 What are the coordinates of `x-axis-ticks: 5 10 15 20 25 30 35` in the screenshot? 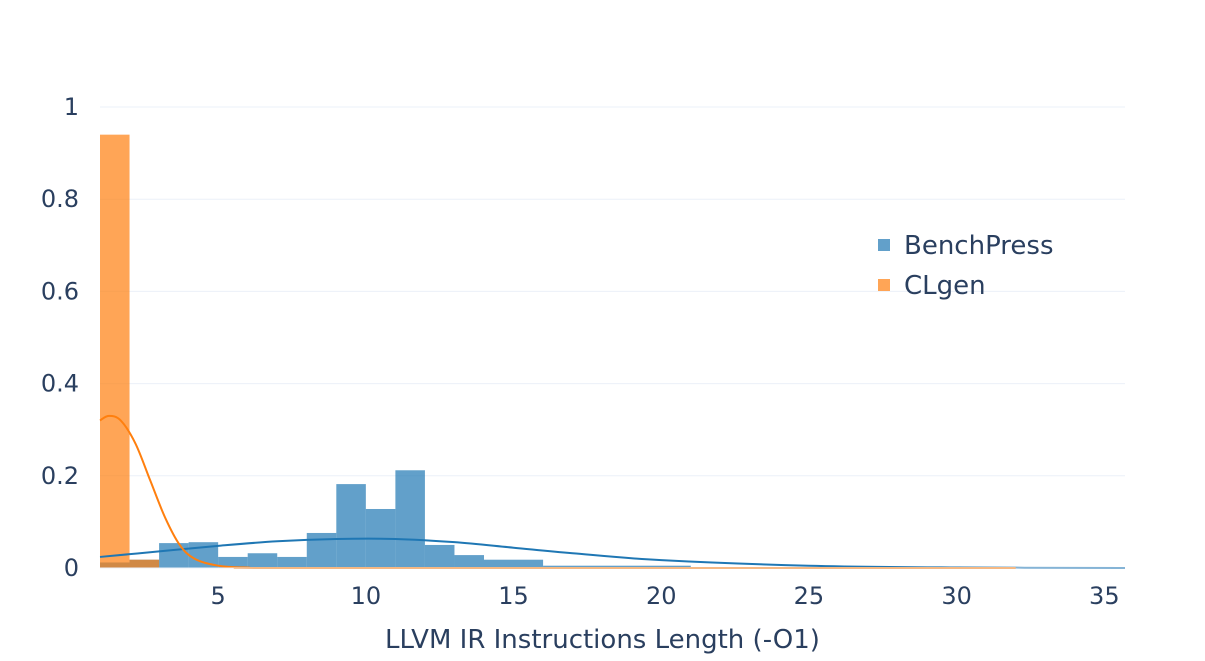 It's located at (665, 596).